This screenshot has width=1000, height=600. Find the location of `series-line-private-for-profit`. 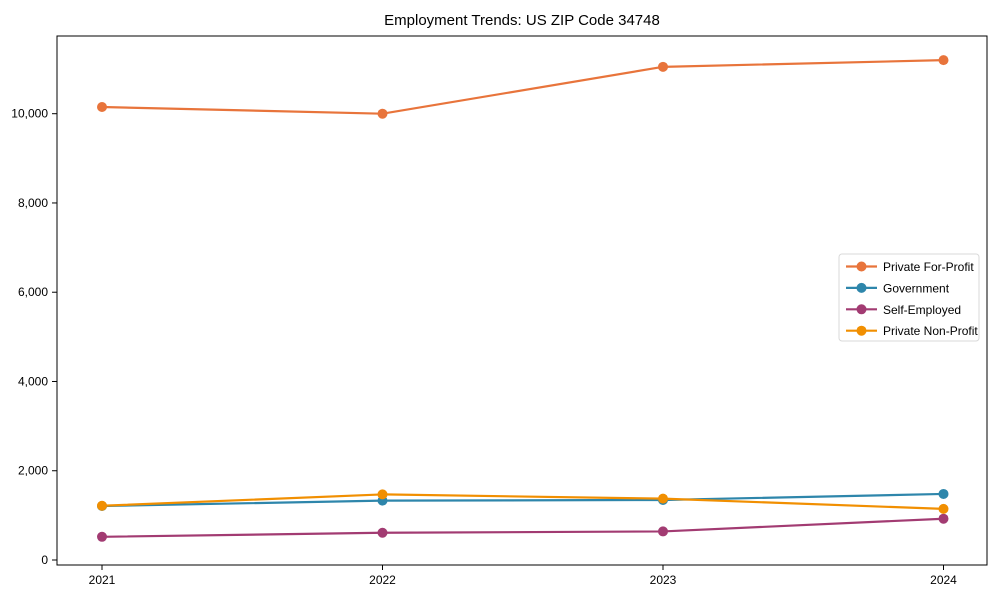

series-line-private-for-profit is located at coordinates (522, 87).